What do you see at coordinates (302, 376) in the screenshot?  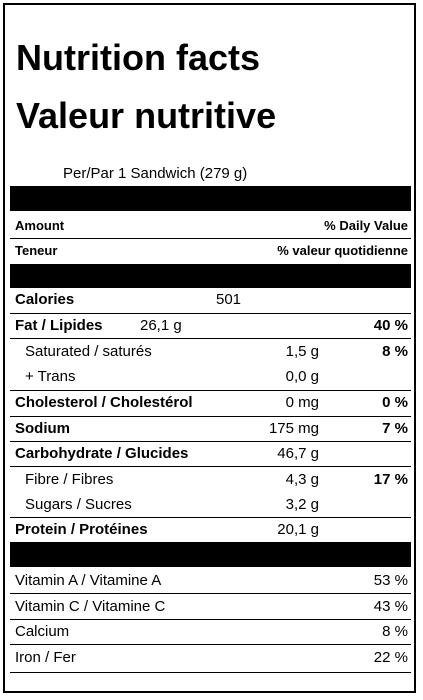 I see `trans-amount: 0,0 g` at bounding box center [302, 376].